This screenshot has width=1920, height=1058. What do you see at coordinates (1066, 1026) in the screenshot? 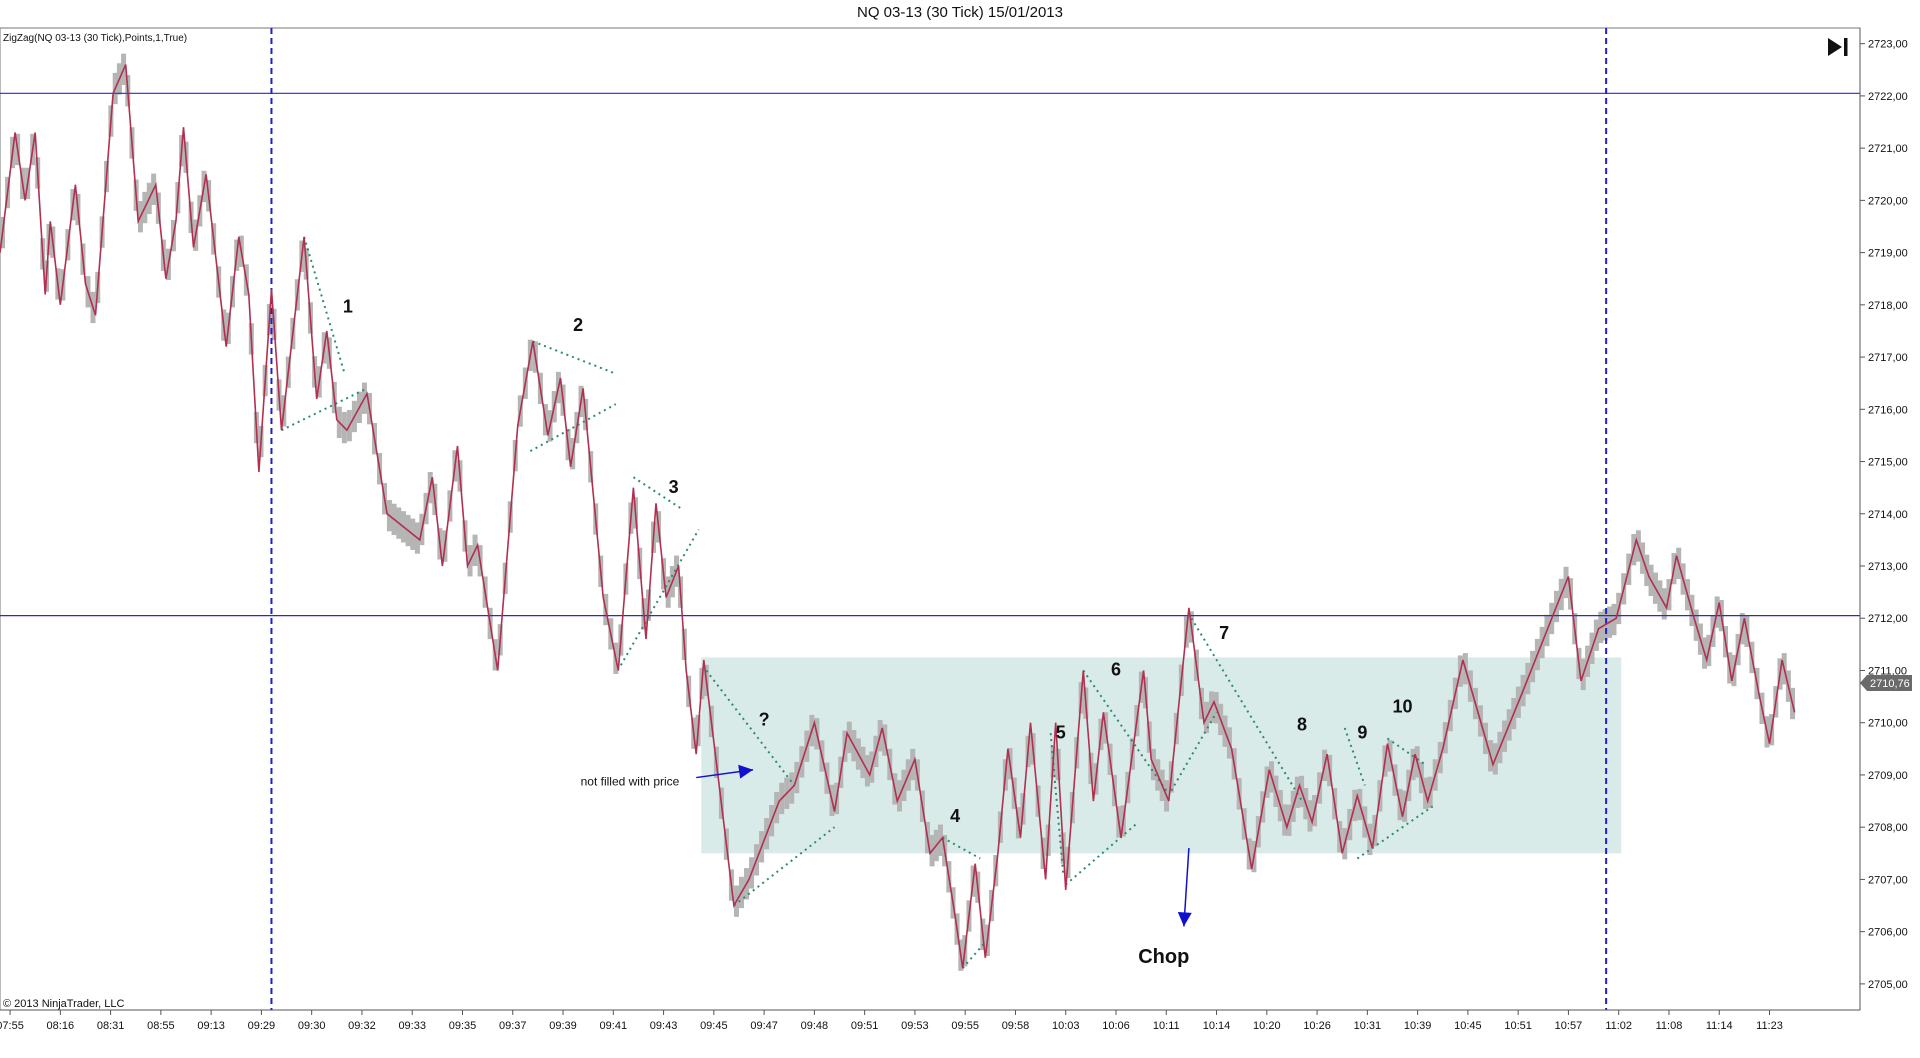
I see `x-tick-label: 10:03` at bounding box center [1066, 1026].